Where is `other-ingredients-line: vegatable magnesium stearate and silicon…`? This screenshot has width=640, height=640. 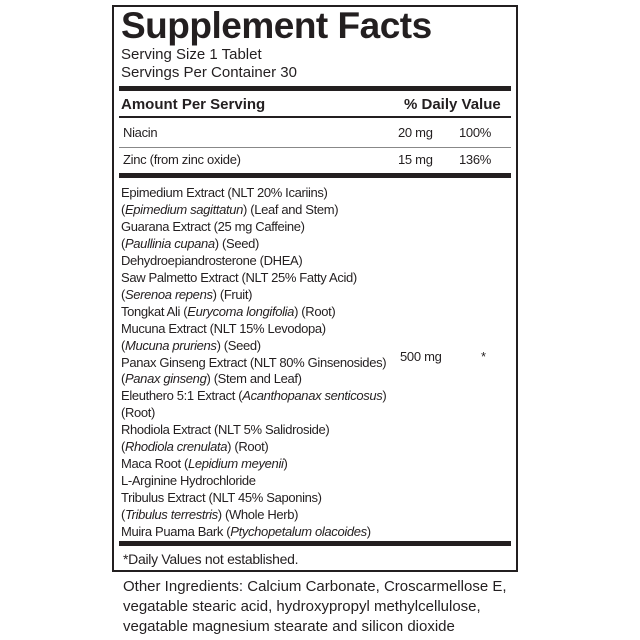 other-ingredients-line: vegatable magnesium stearate and silicon… is located at coordinates (289, 626).